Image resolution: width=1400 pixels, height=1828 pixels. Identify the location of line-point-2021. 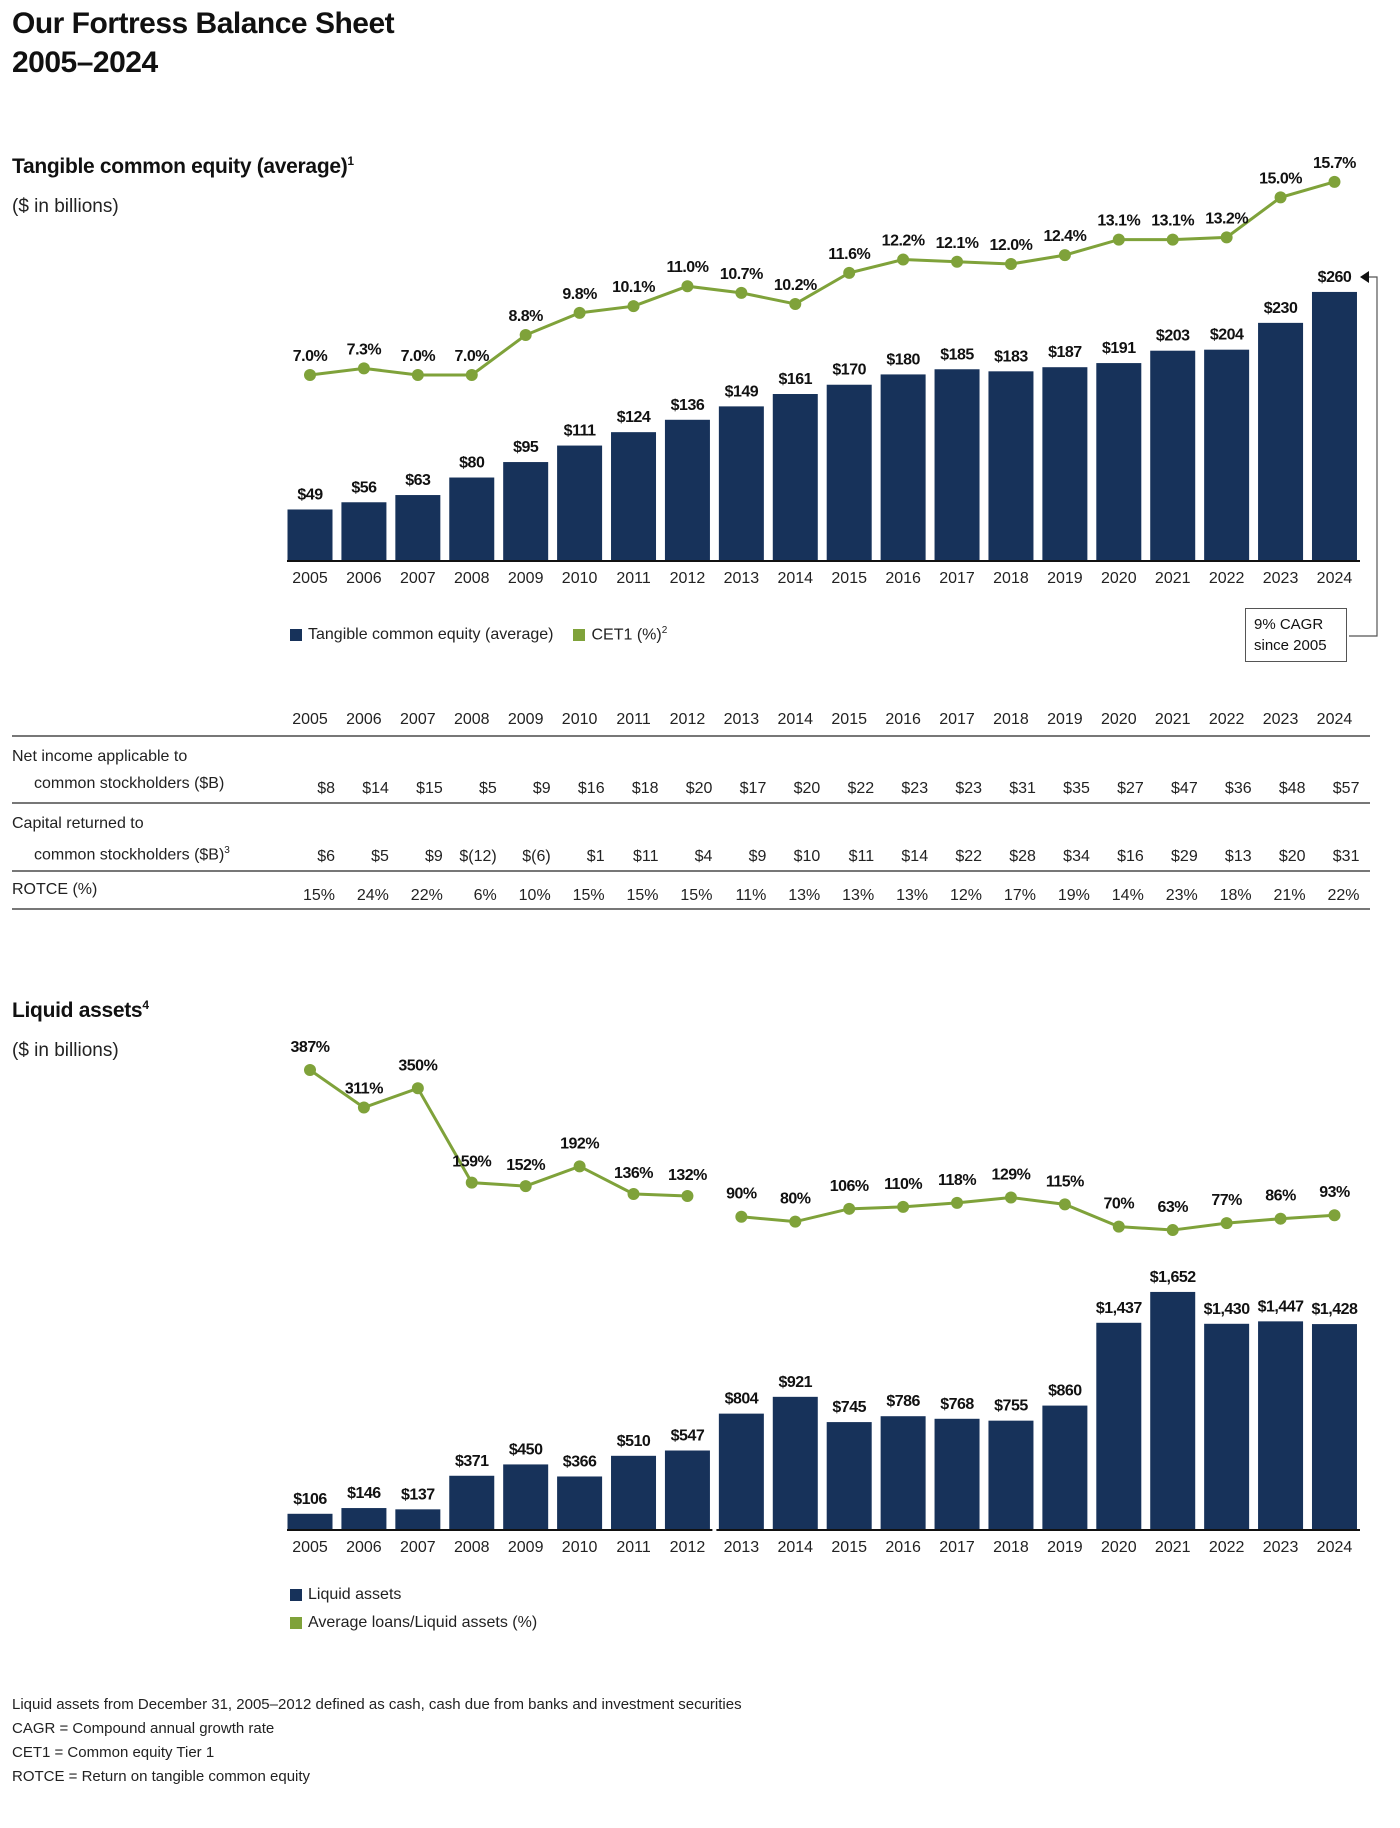
(1172, 1230).